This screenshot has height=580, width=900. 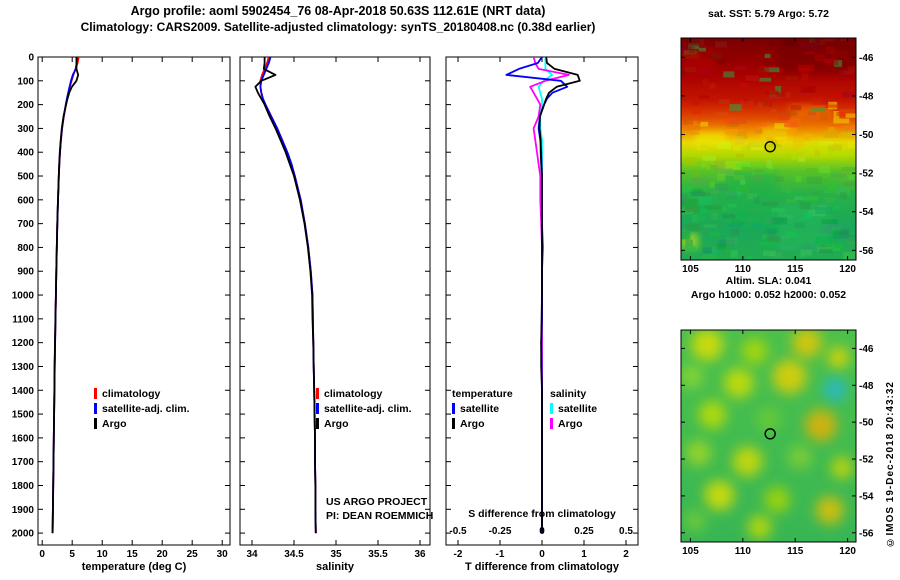 I want to click on legend-item-t-satellite: satellite, so click(x=501, y=408).